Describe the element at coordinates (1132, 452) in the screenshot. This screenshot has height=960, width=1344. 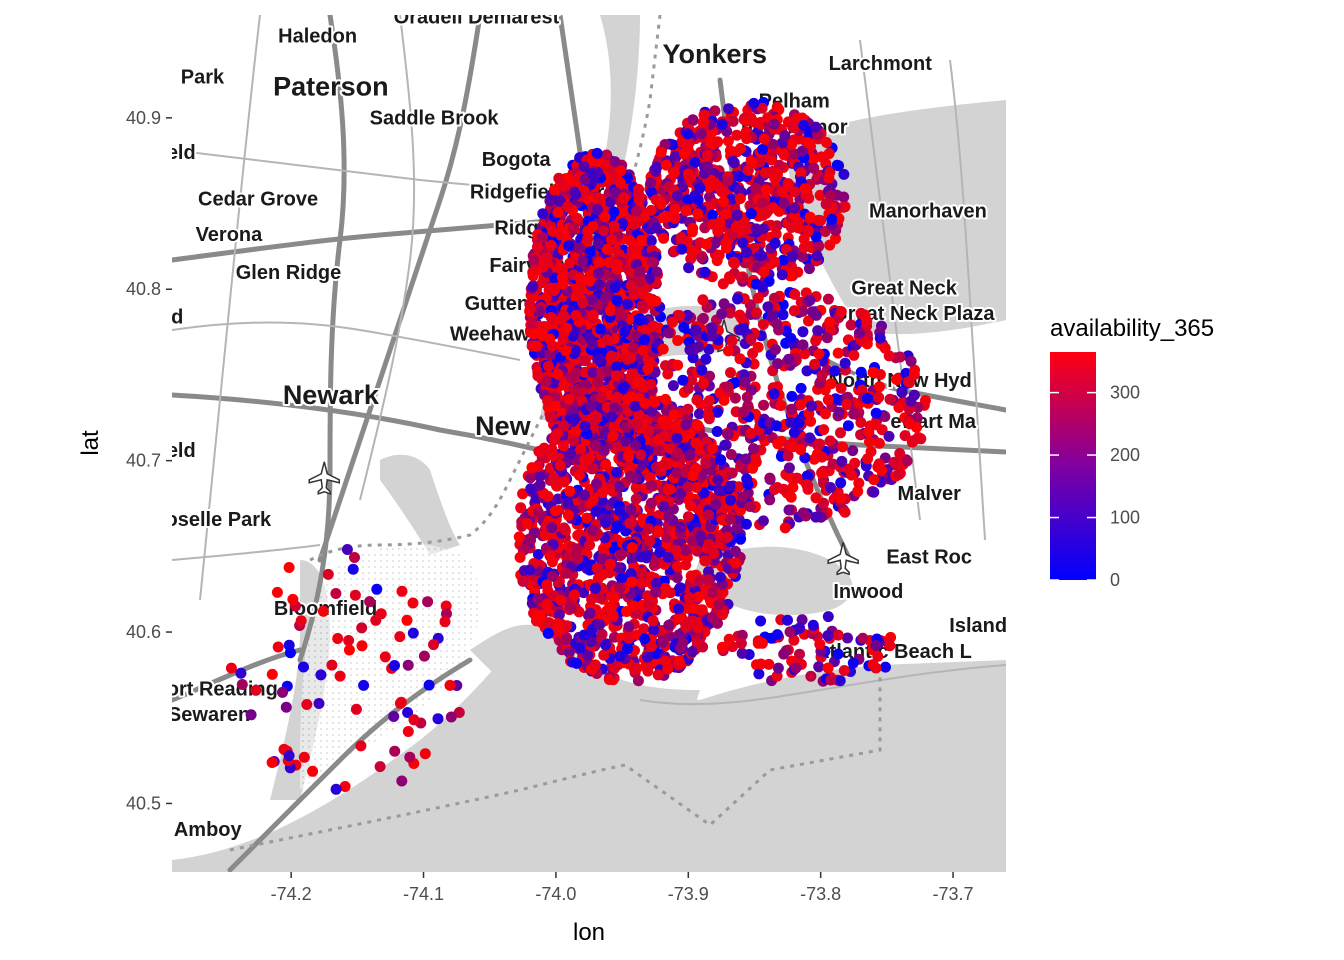
I see `color-legend: availability_365 0 100 200 300` at that location.